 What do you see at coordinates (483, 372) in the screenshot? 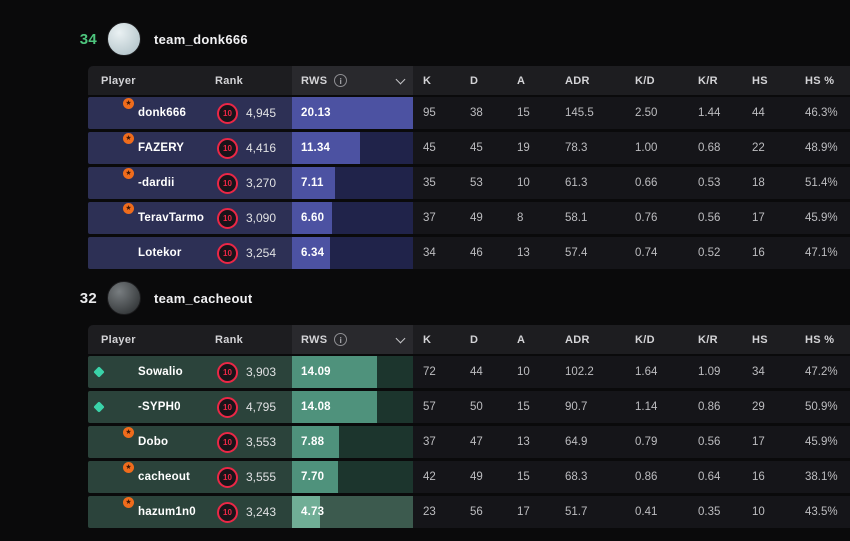
I see `stat-d: 44` at bounding box center [483, 372].